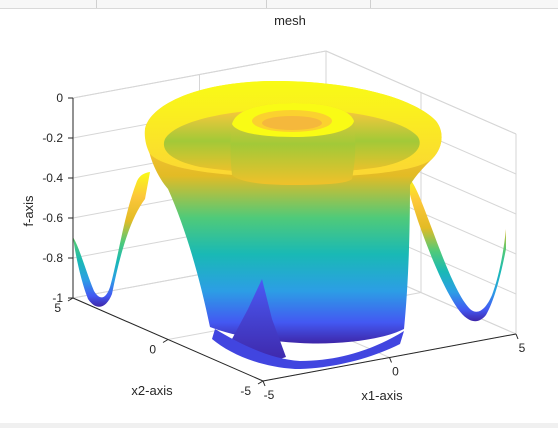  What do you see at coordinates (290, 20) in the screenshot?
I see `chart-title: mesh` at bounding box center [290, 20].